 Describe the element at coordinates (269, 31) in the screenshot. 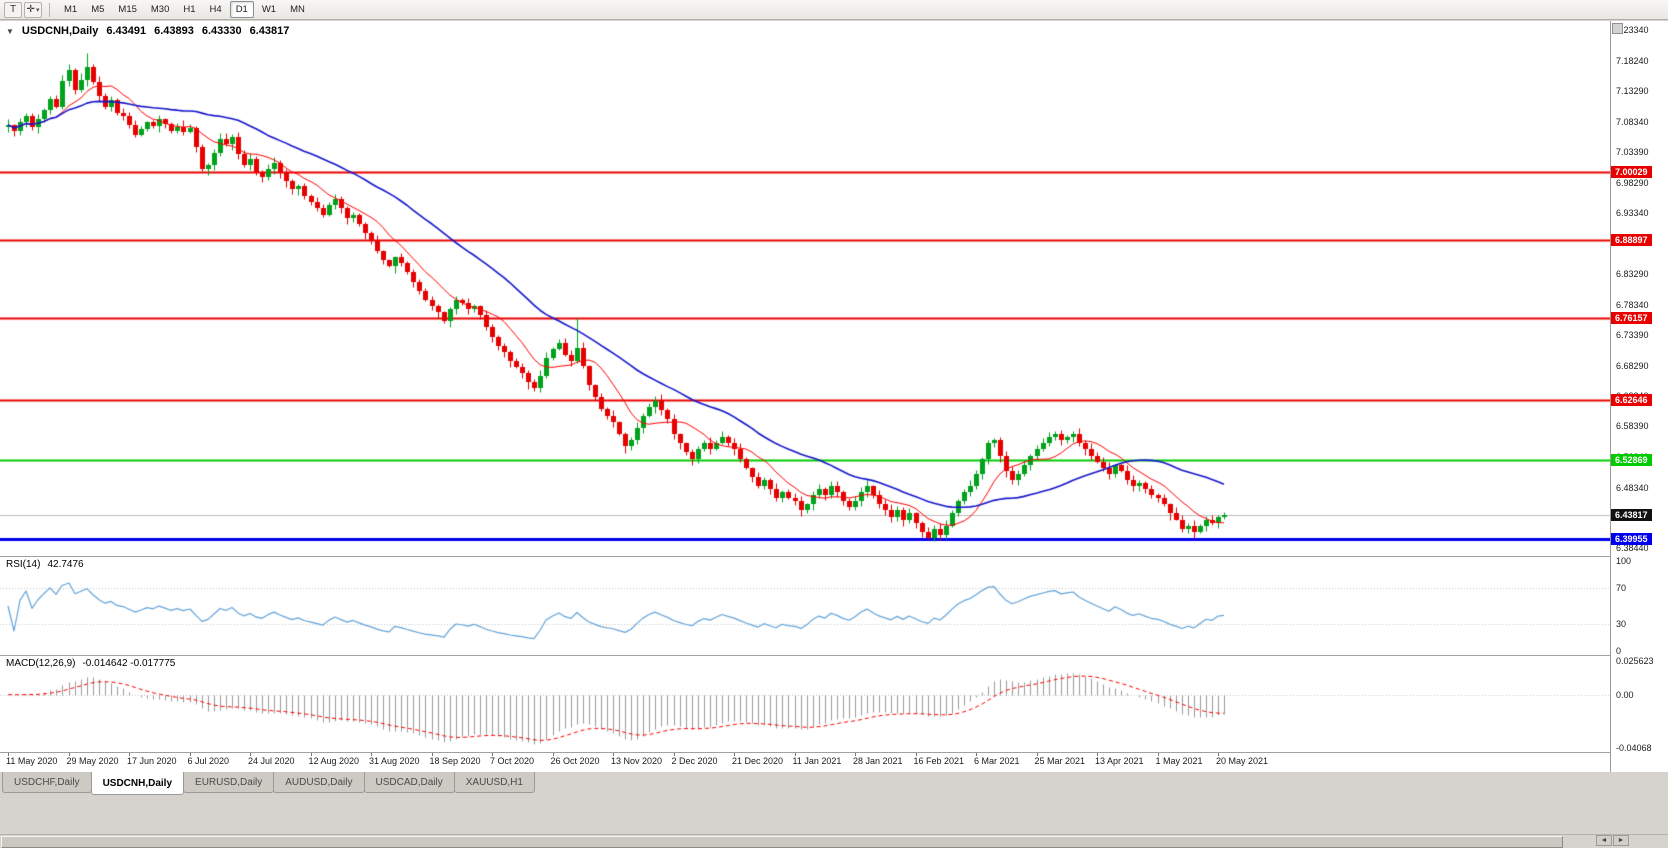

I see `close-value: 6.43817` at that location.